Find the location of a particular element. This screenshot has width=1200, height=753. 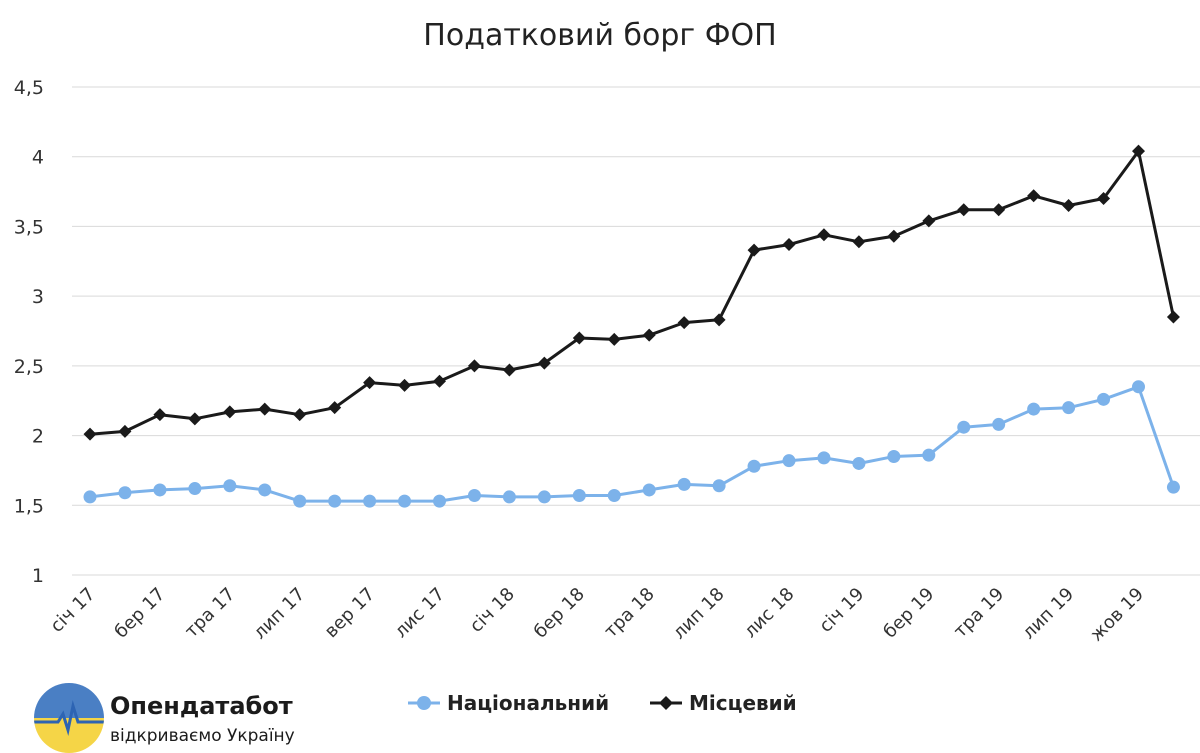

x-tick-label: січ 18 is located at coordinates (492, 610).